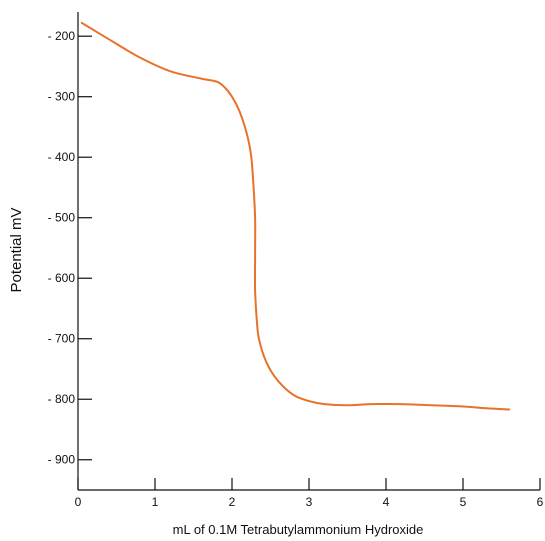 The height and width of the screenshot is (541, 545). Describe the element at coordinates (62, 218) in the screenshot. I see `y-tick-label: - 500` at that location.